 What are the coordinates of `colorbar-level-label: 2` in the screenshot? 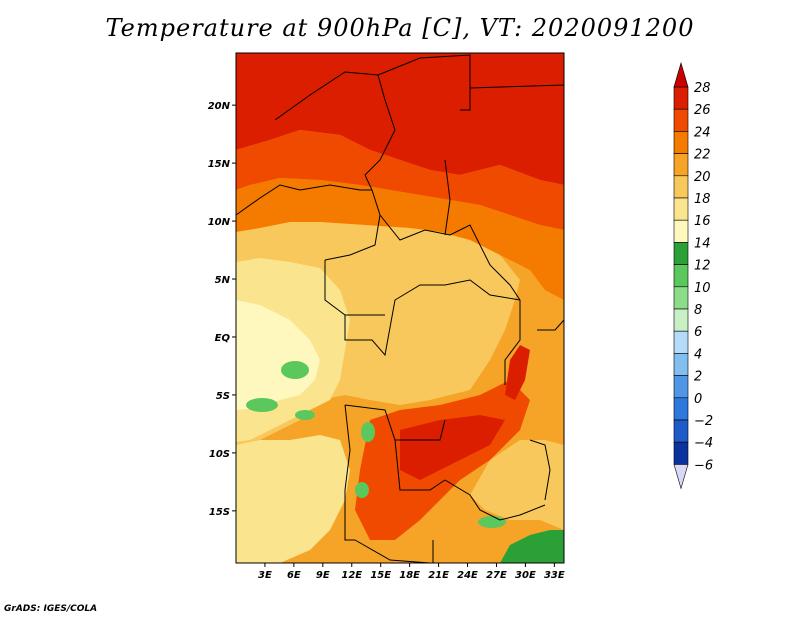 It's located at (698, 377).